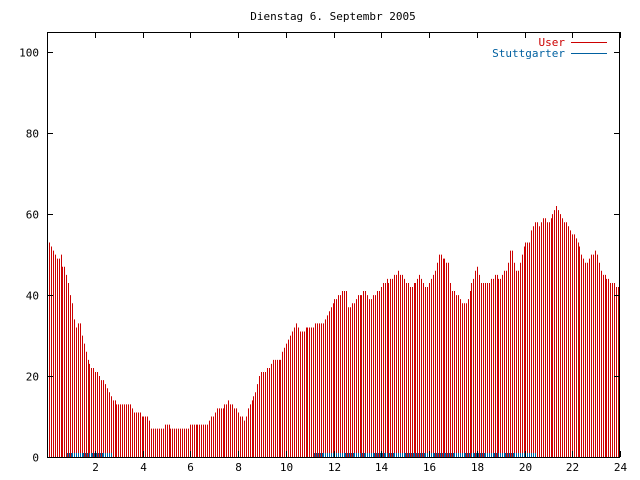  What do you see at coordinates (32, 134) in the screenshot?
I see `y-tick-label: 80` at bounding box center [32, 134].